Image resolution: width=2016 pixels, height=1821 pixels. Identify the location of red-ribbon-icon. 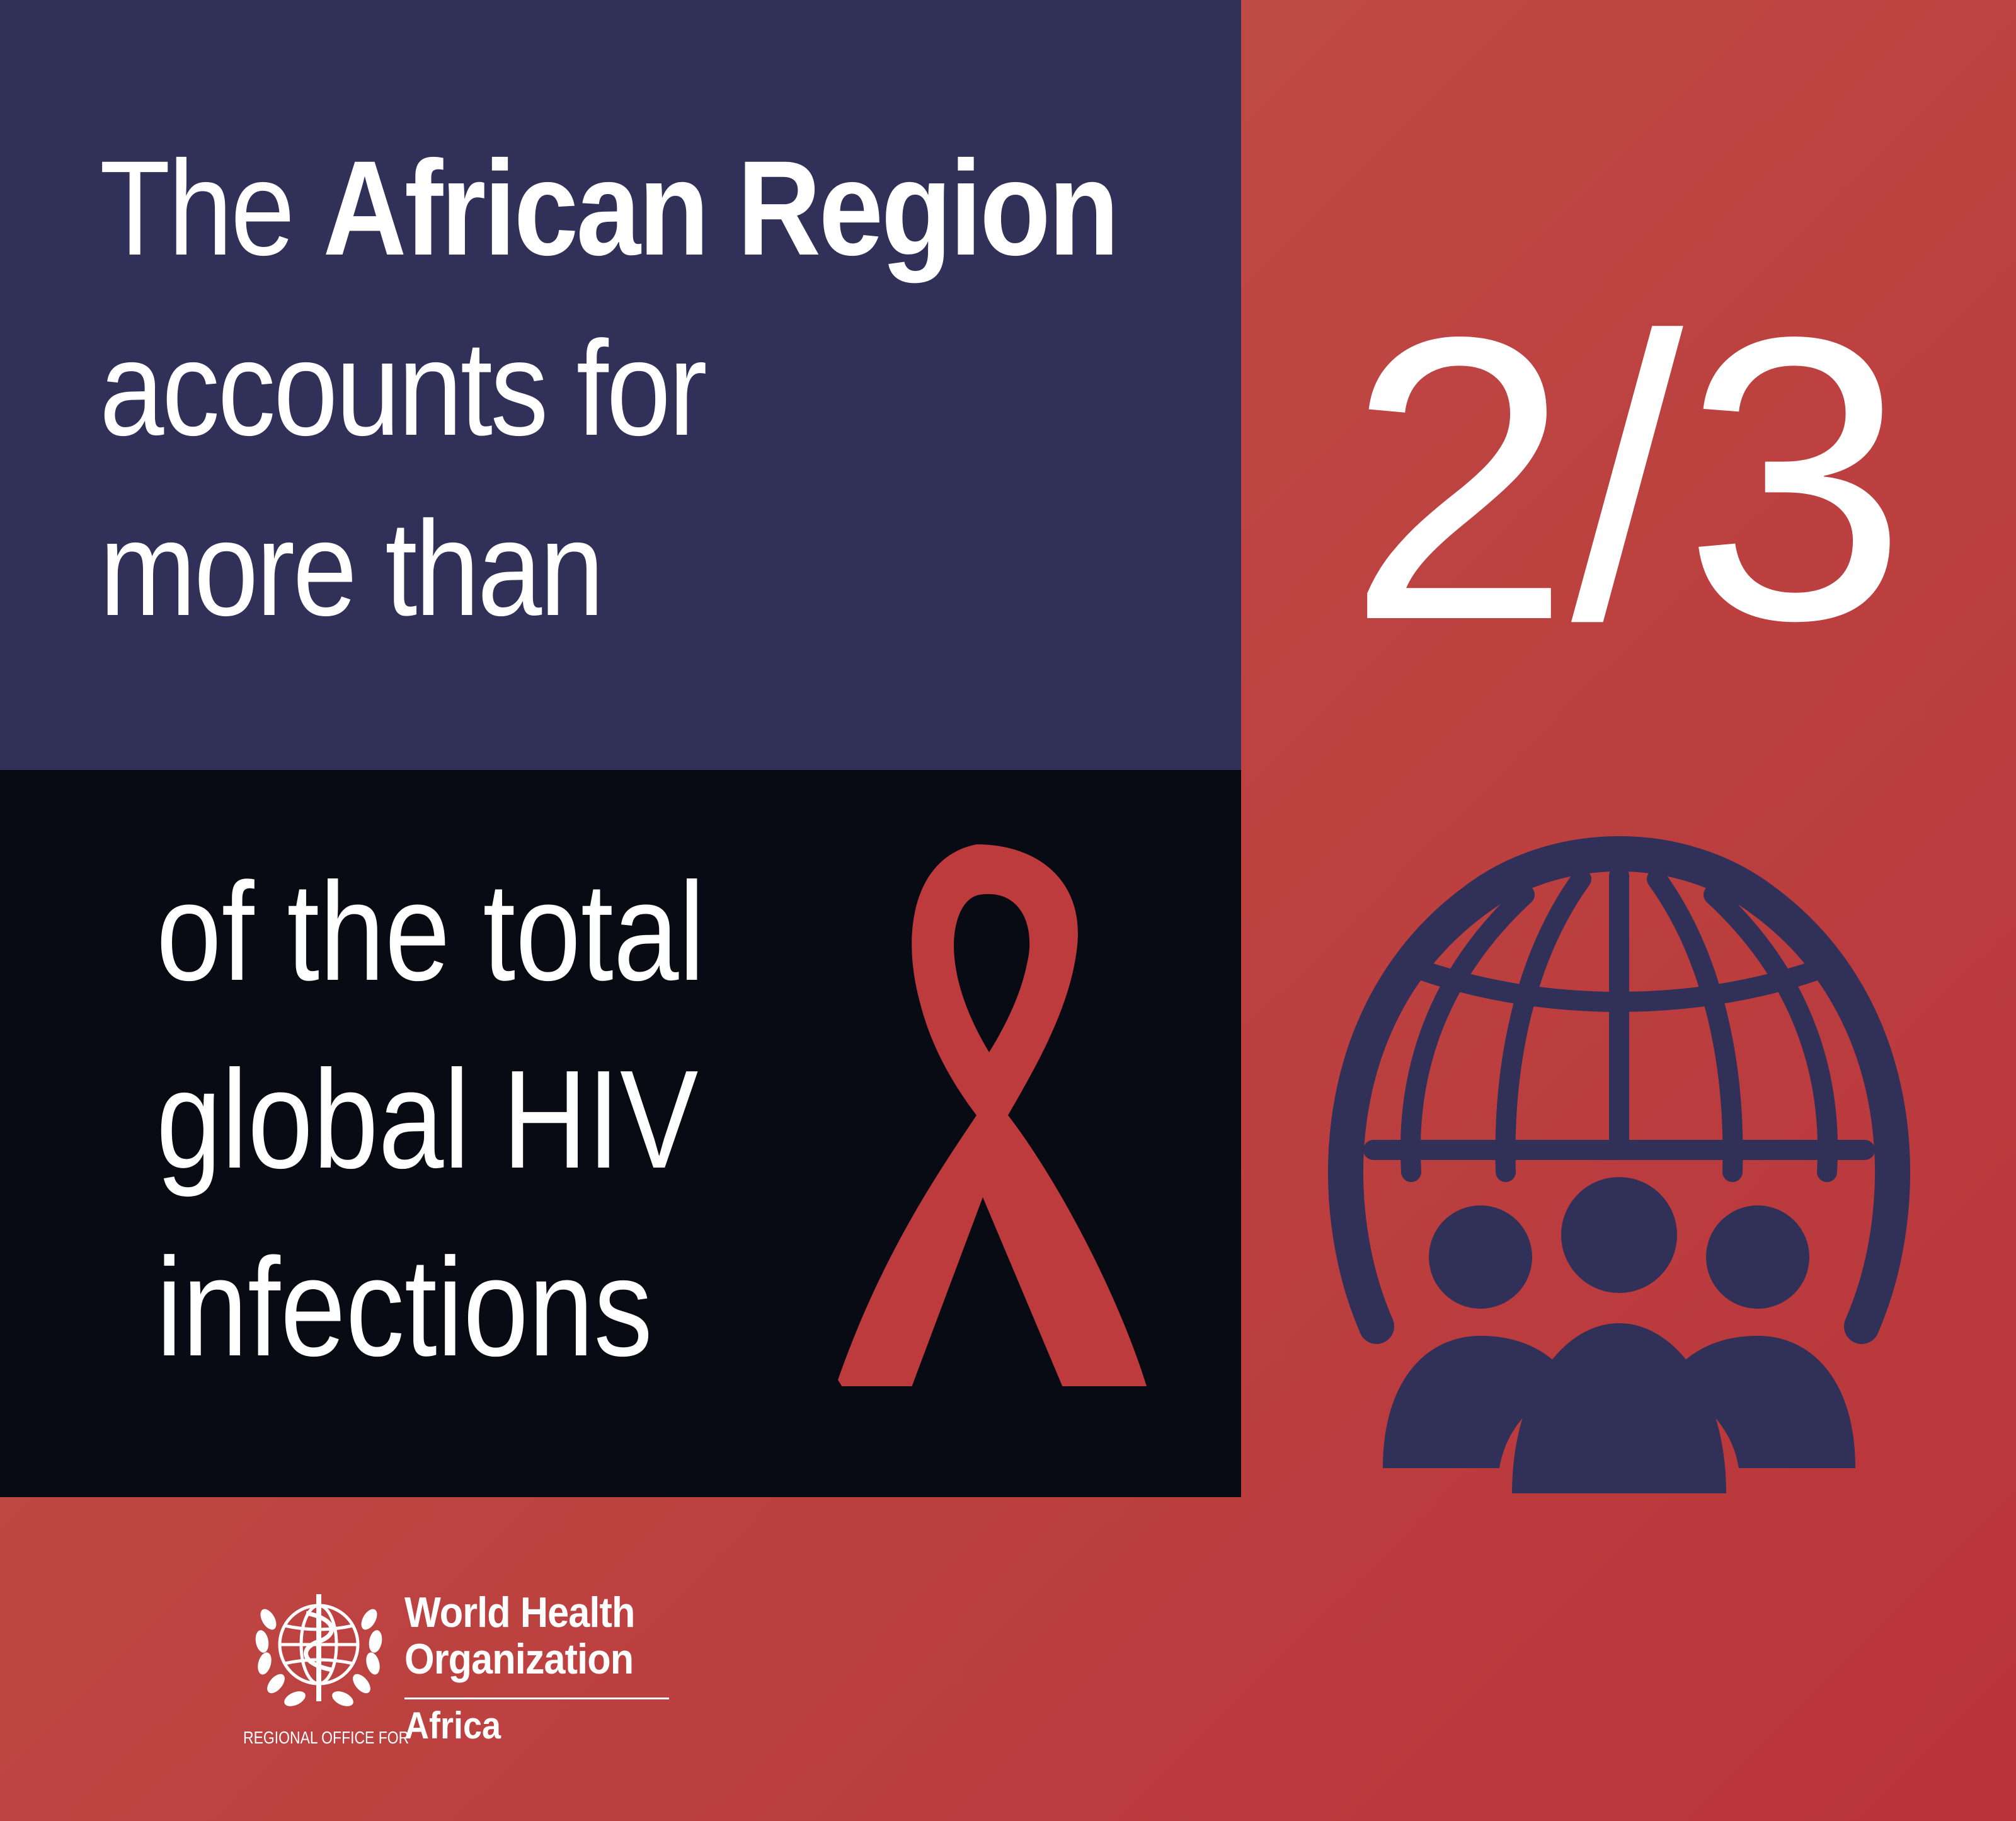
(992, 1115).